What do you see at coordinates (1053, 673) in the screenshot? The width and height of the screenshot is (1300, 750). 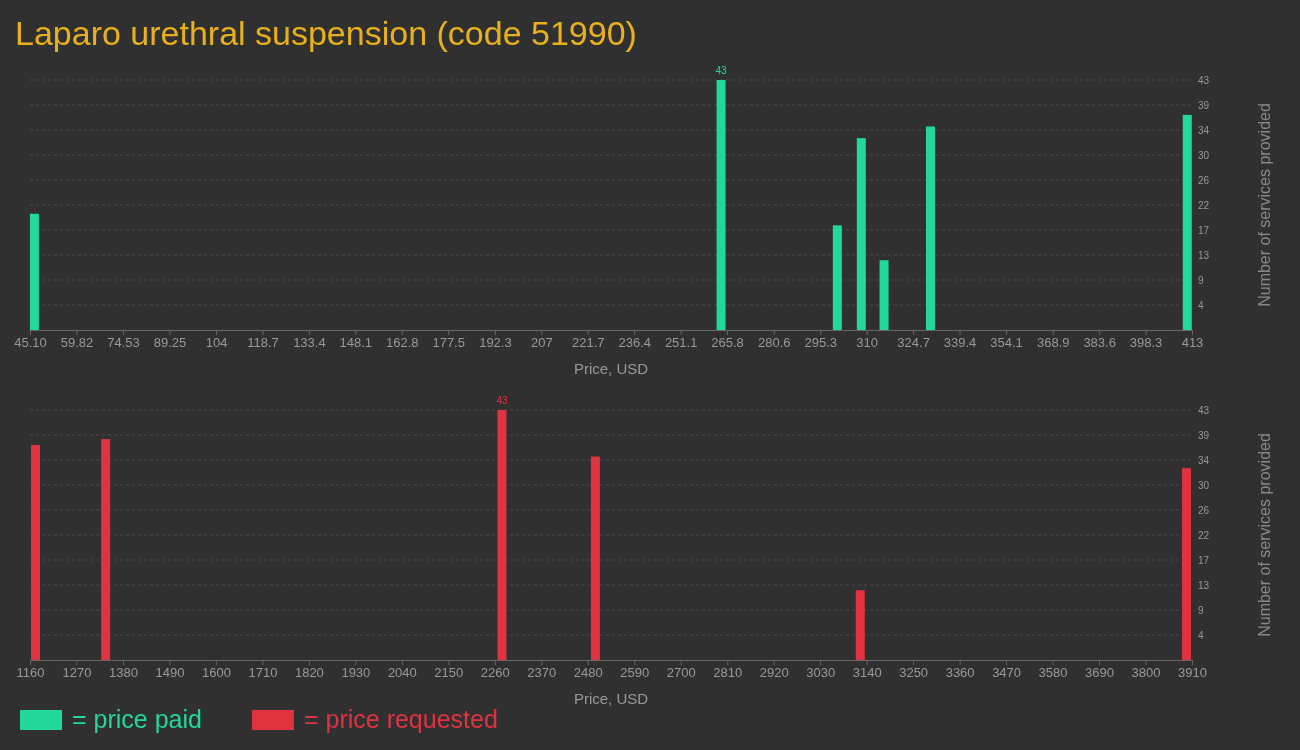 I see `x-tick-label: 3580` at bounding box center [1053, 673].